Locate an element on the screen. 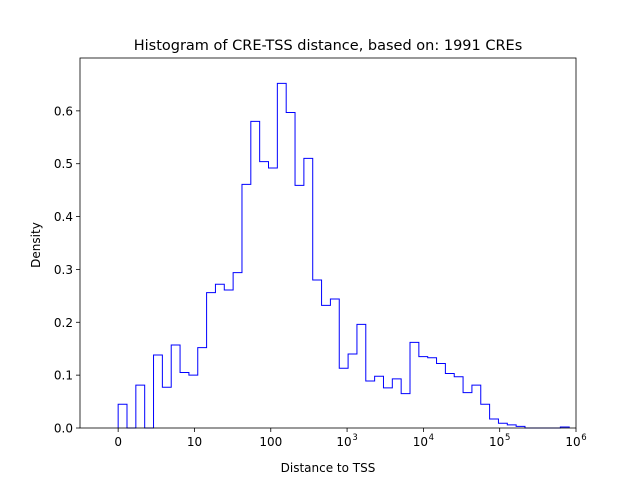  y-tick-label: 0.0 is located at coordinates (63, 429).